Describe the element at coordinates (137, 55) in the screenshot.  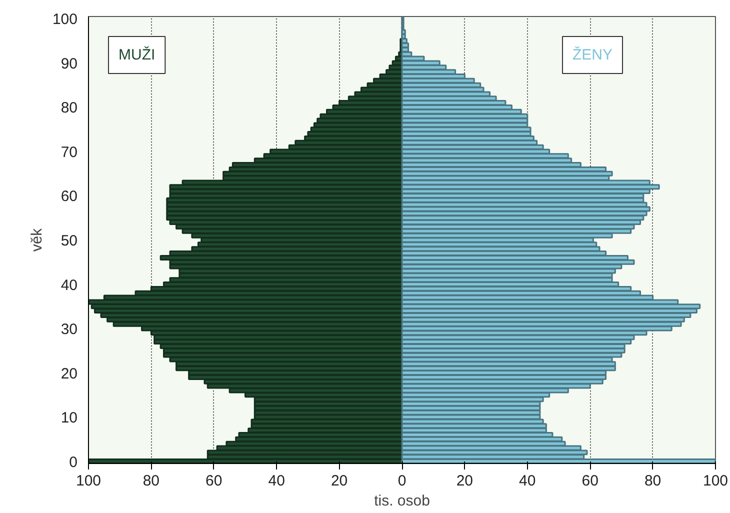
I see `text: MUŽI` at that location.